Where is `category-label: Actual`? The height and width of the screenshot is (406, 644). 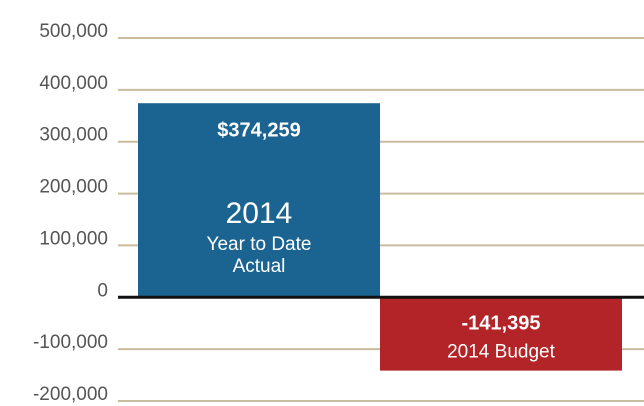 category-label: Actual is located at coordinates (259, 266).